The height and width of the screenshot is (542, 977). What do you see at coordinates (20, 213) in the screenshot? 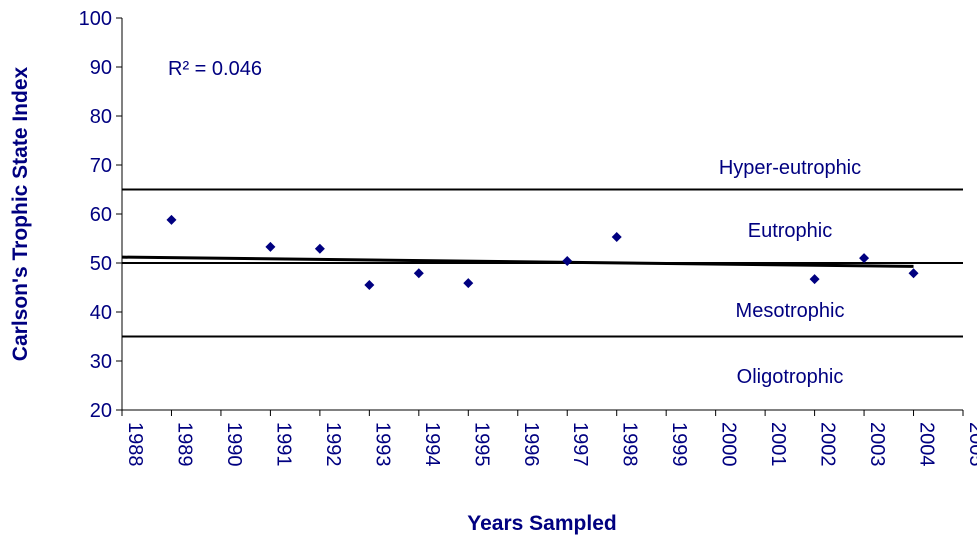
I see `y-axis-title: Carlson's Trophic State Index` at bounding box center [20, 213].